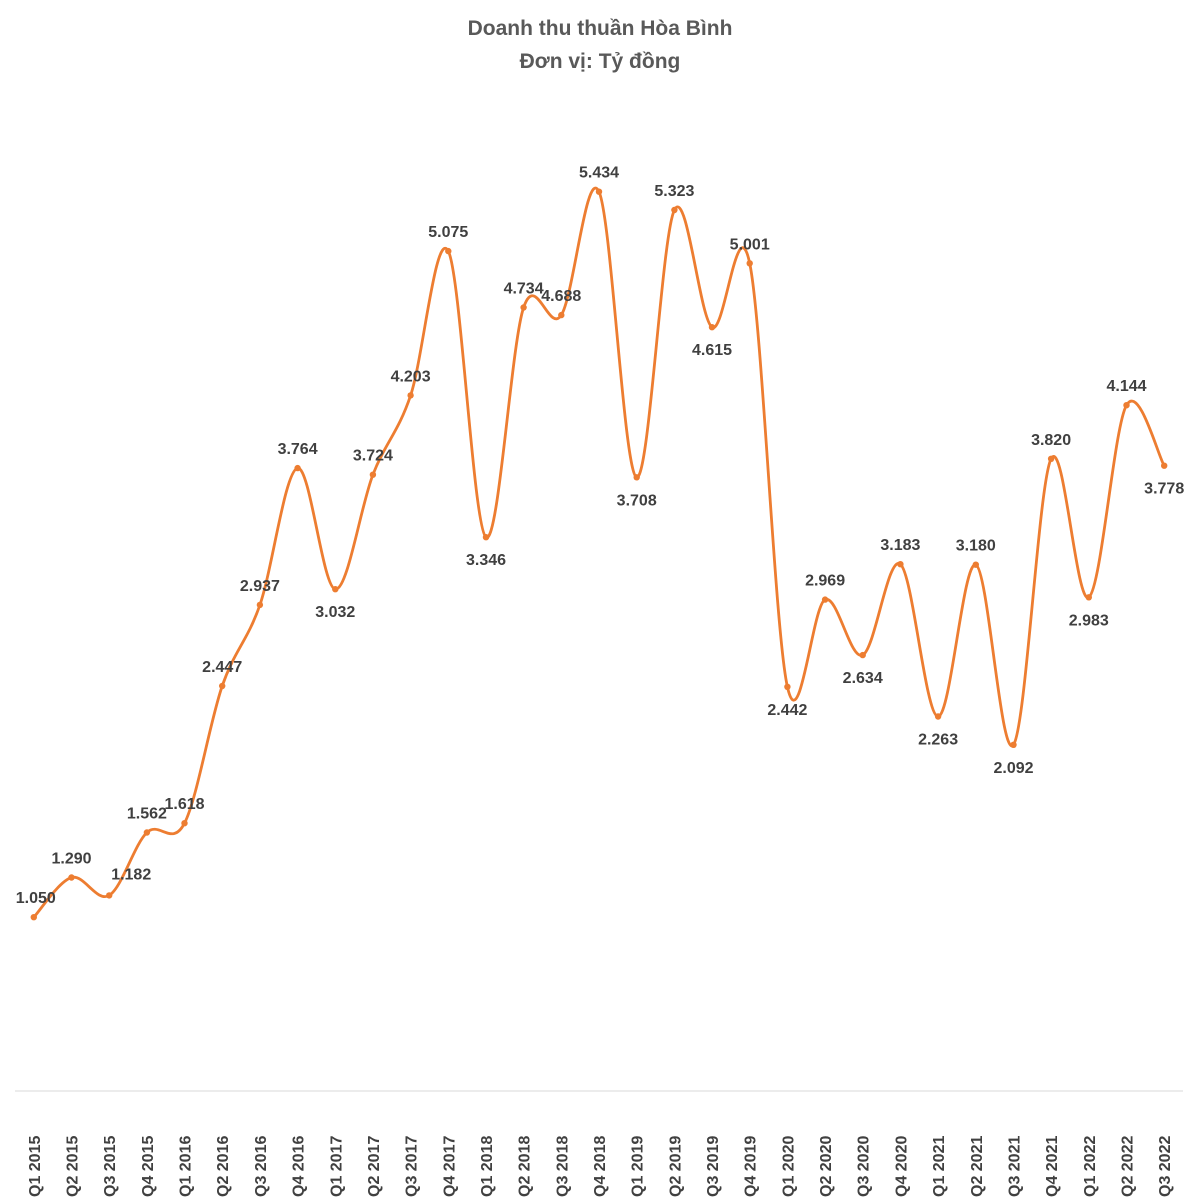 The width and height of the screenshot is (1200, 1200). I want to click on data-label: 4.144, so click(1126, 386).